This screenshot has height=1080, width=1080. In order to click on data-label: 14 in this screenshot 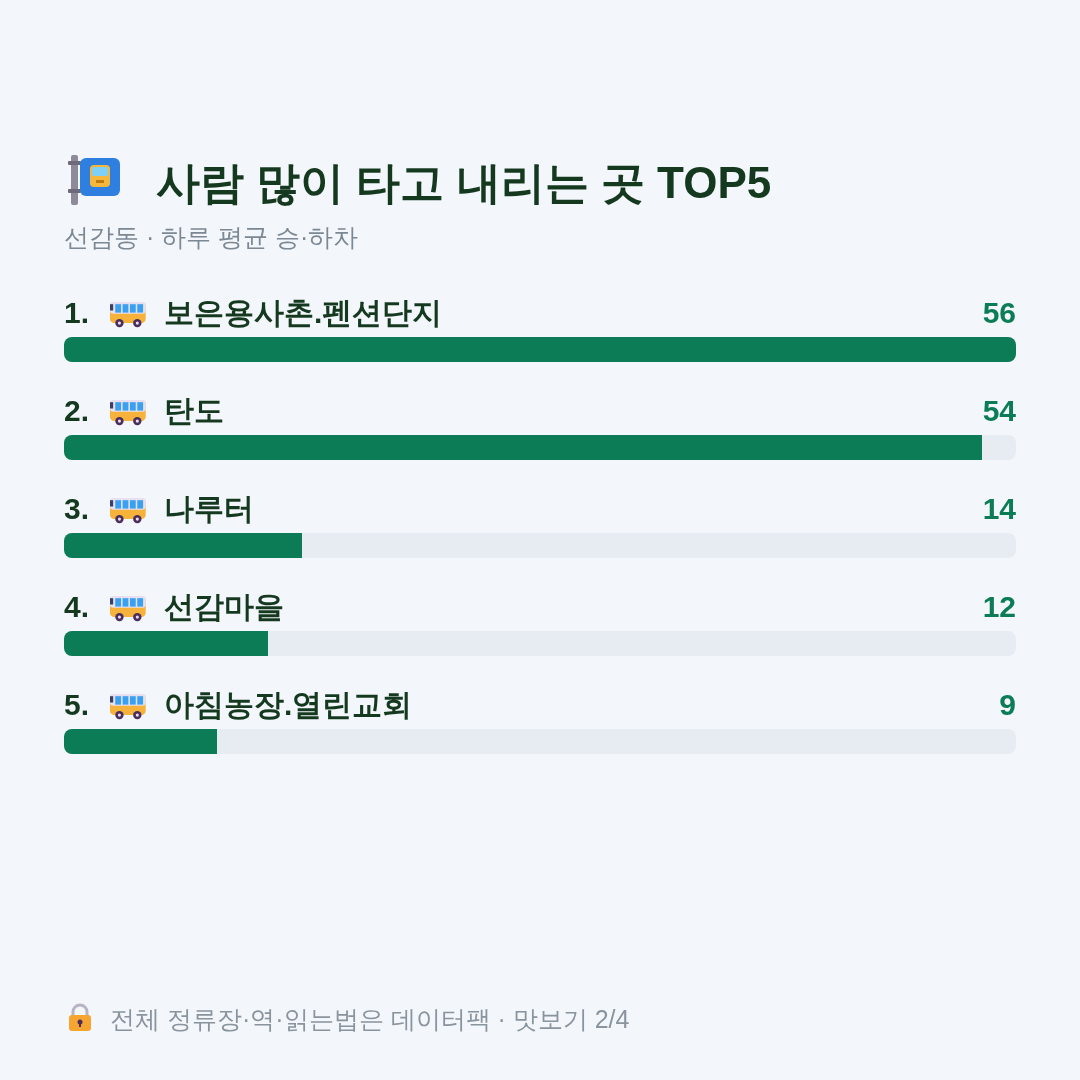, I will do `click(999, 508)`.